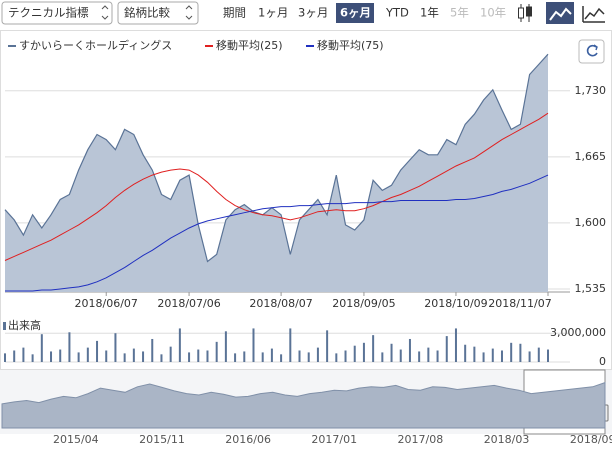 This screenshot has width=612, height=451. I want to click on line-icon-selected, so click(560, 13).